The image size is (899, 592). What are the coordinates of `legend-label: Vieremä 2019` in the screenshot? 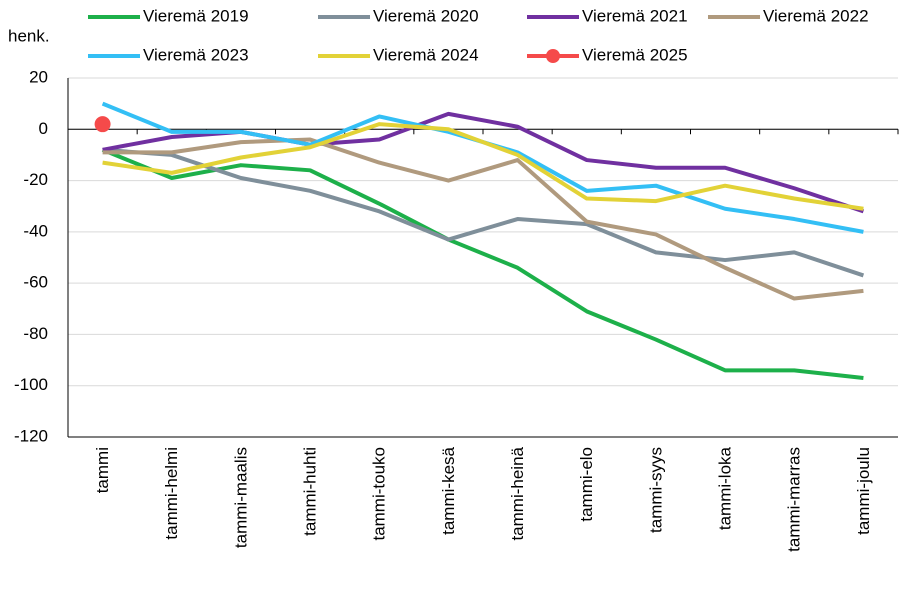 It's located at (196, 15).